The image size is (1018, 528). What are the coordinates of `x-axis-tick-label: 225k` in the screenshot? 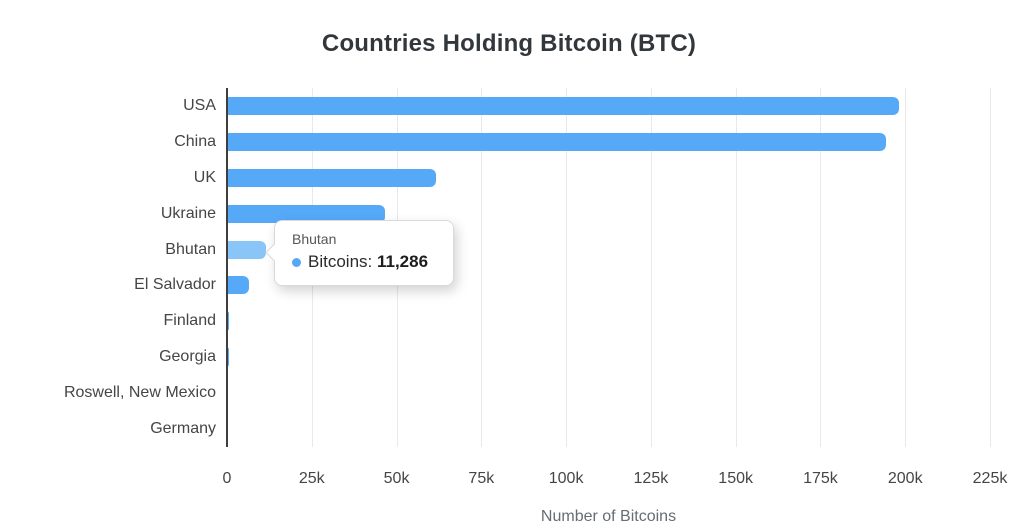 It's located at (990, 478).